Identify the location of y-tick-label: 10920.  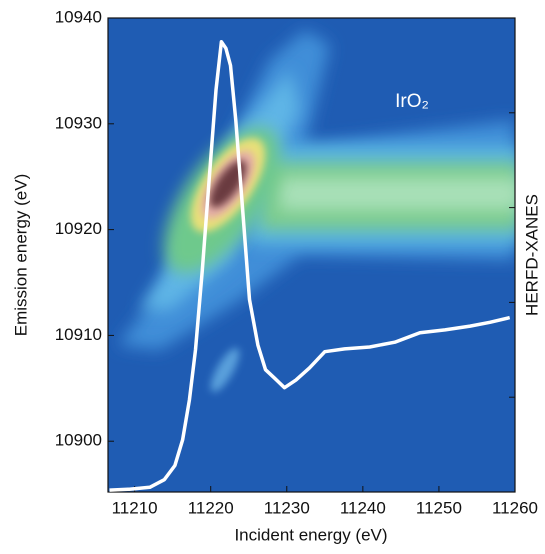
(78, 228).